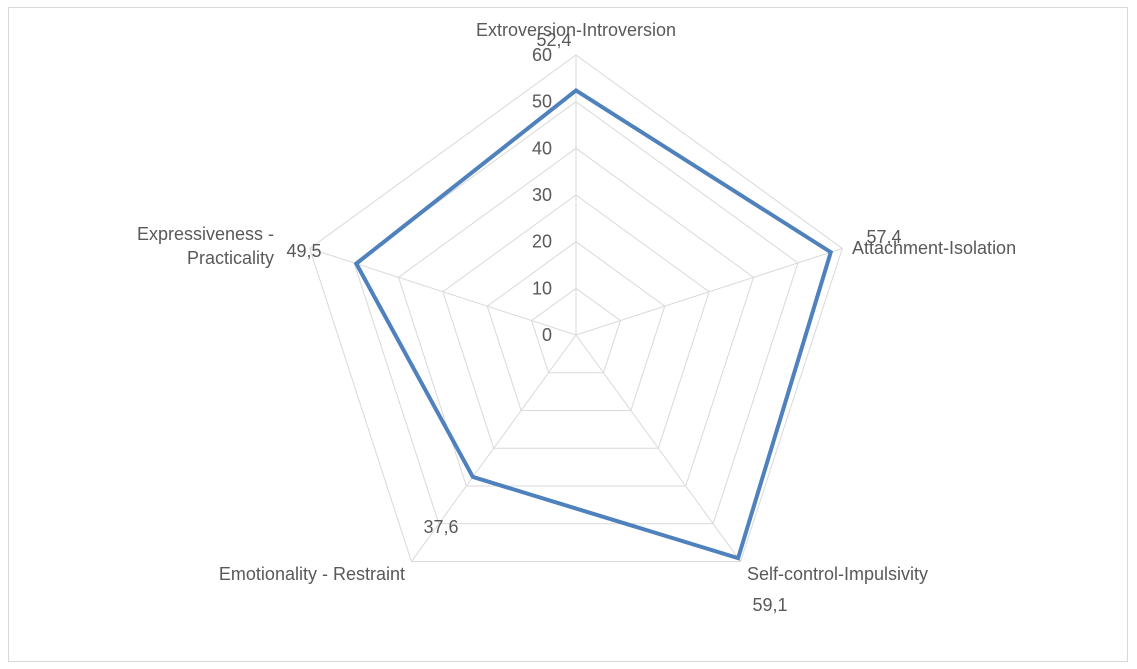 Image resolution: width=1137 pixels, height=669 pixels. Describe the element at coordinates (547, 335) in the screenshot. I see `tick-label: 0` at that location.